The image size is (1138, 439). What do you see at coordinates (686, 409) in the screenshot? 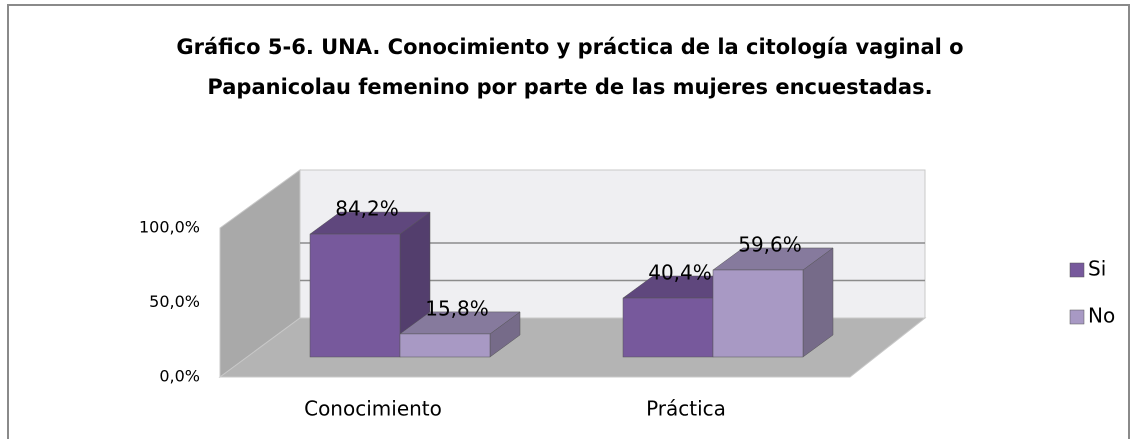
I see `x-tick-label: Práctica` at bounding box center [686, 409].